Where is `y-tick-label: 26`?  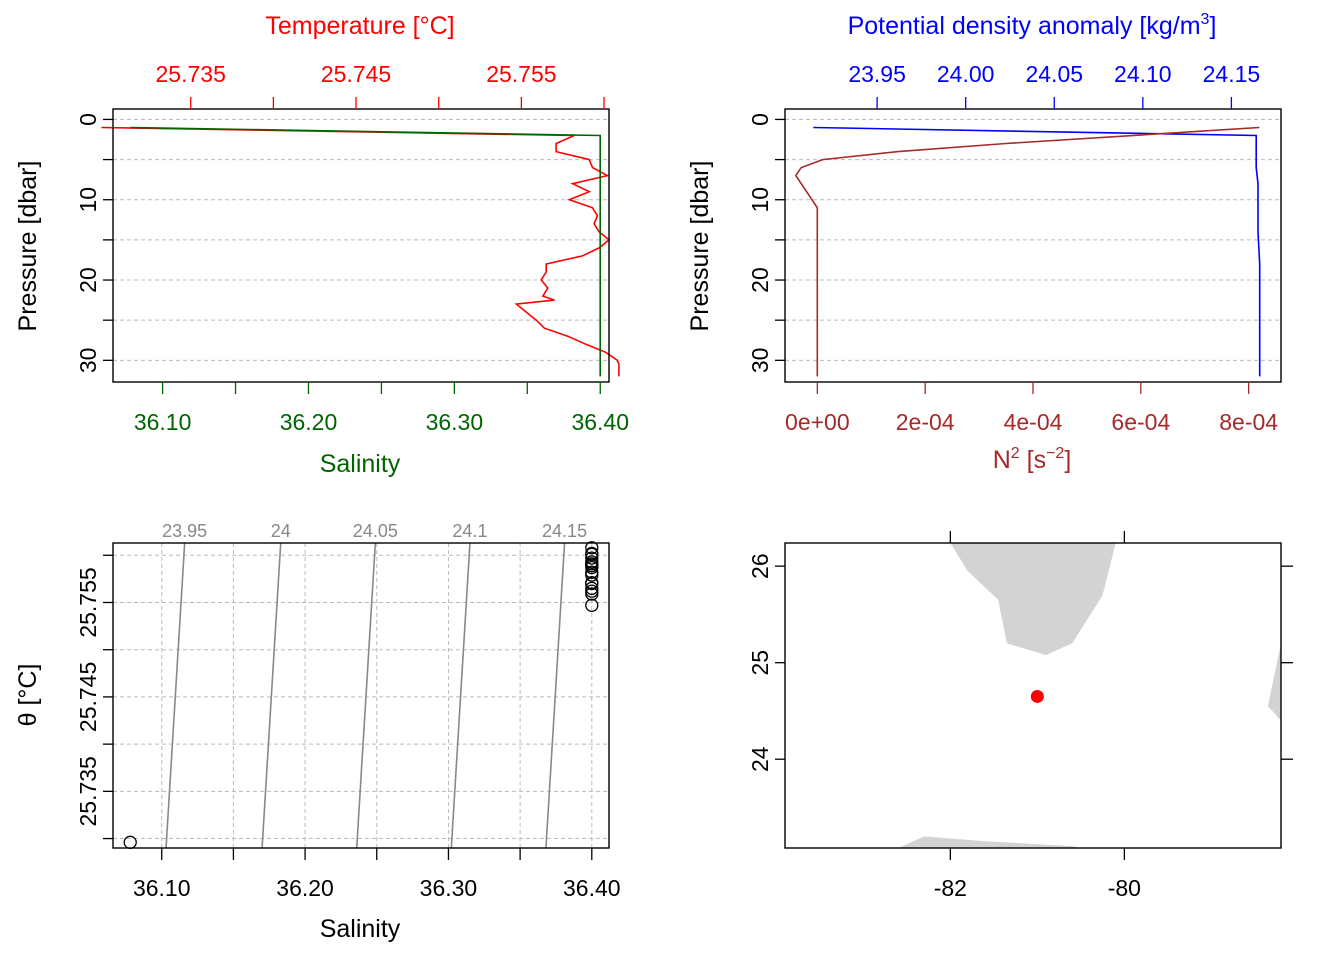 y-tick-label: 26 is located at coordinates (760, 566).